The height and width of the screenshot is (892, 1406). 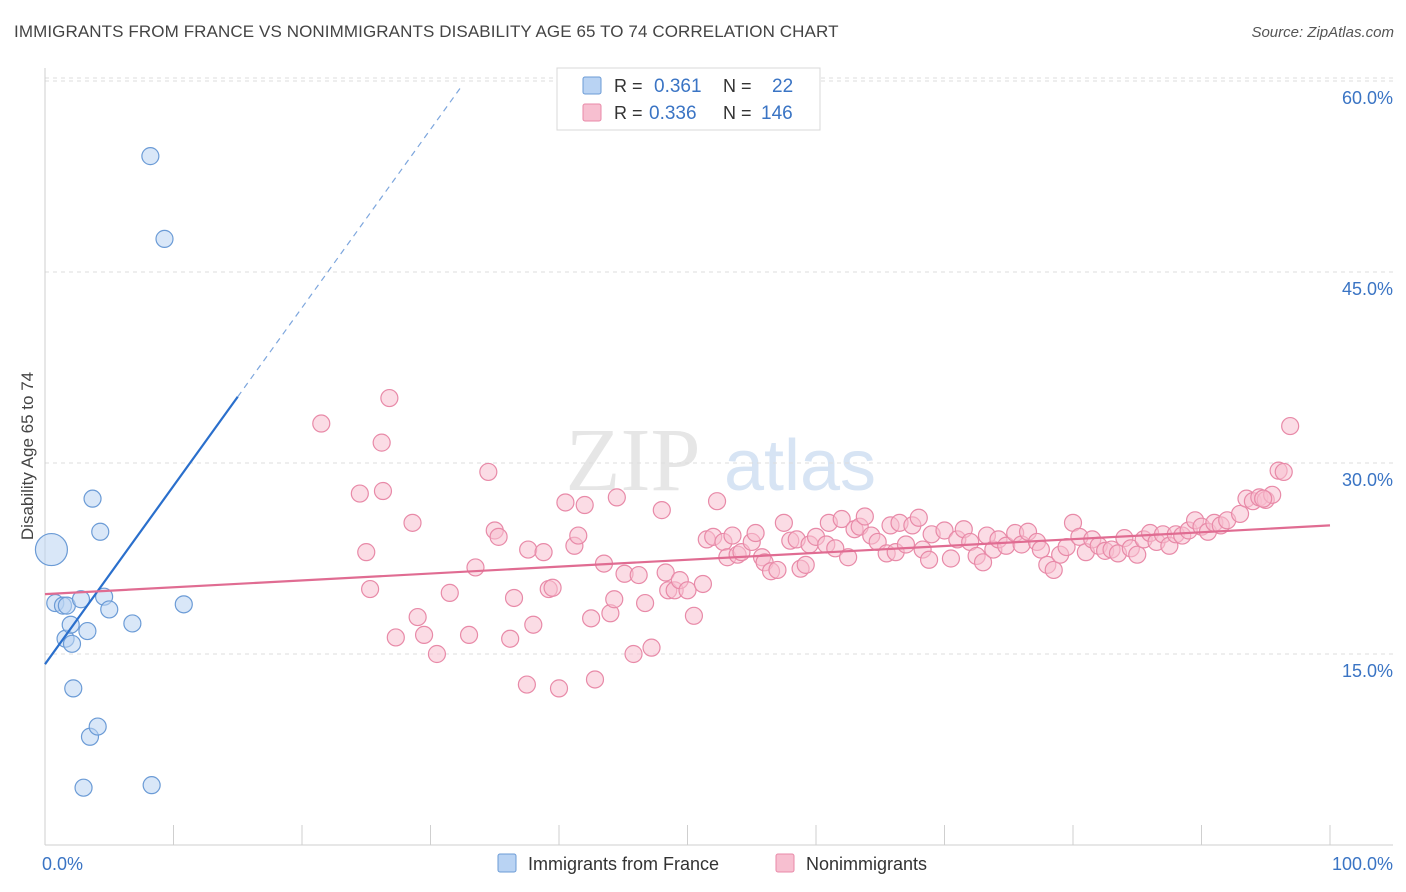 What do you see at coordinates (592, 112) in the screenshot?
I see `stats-swatch-pink` at bounding box center [592, 112].